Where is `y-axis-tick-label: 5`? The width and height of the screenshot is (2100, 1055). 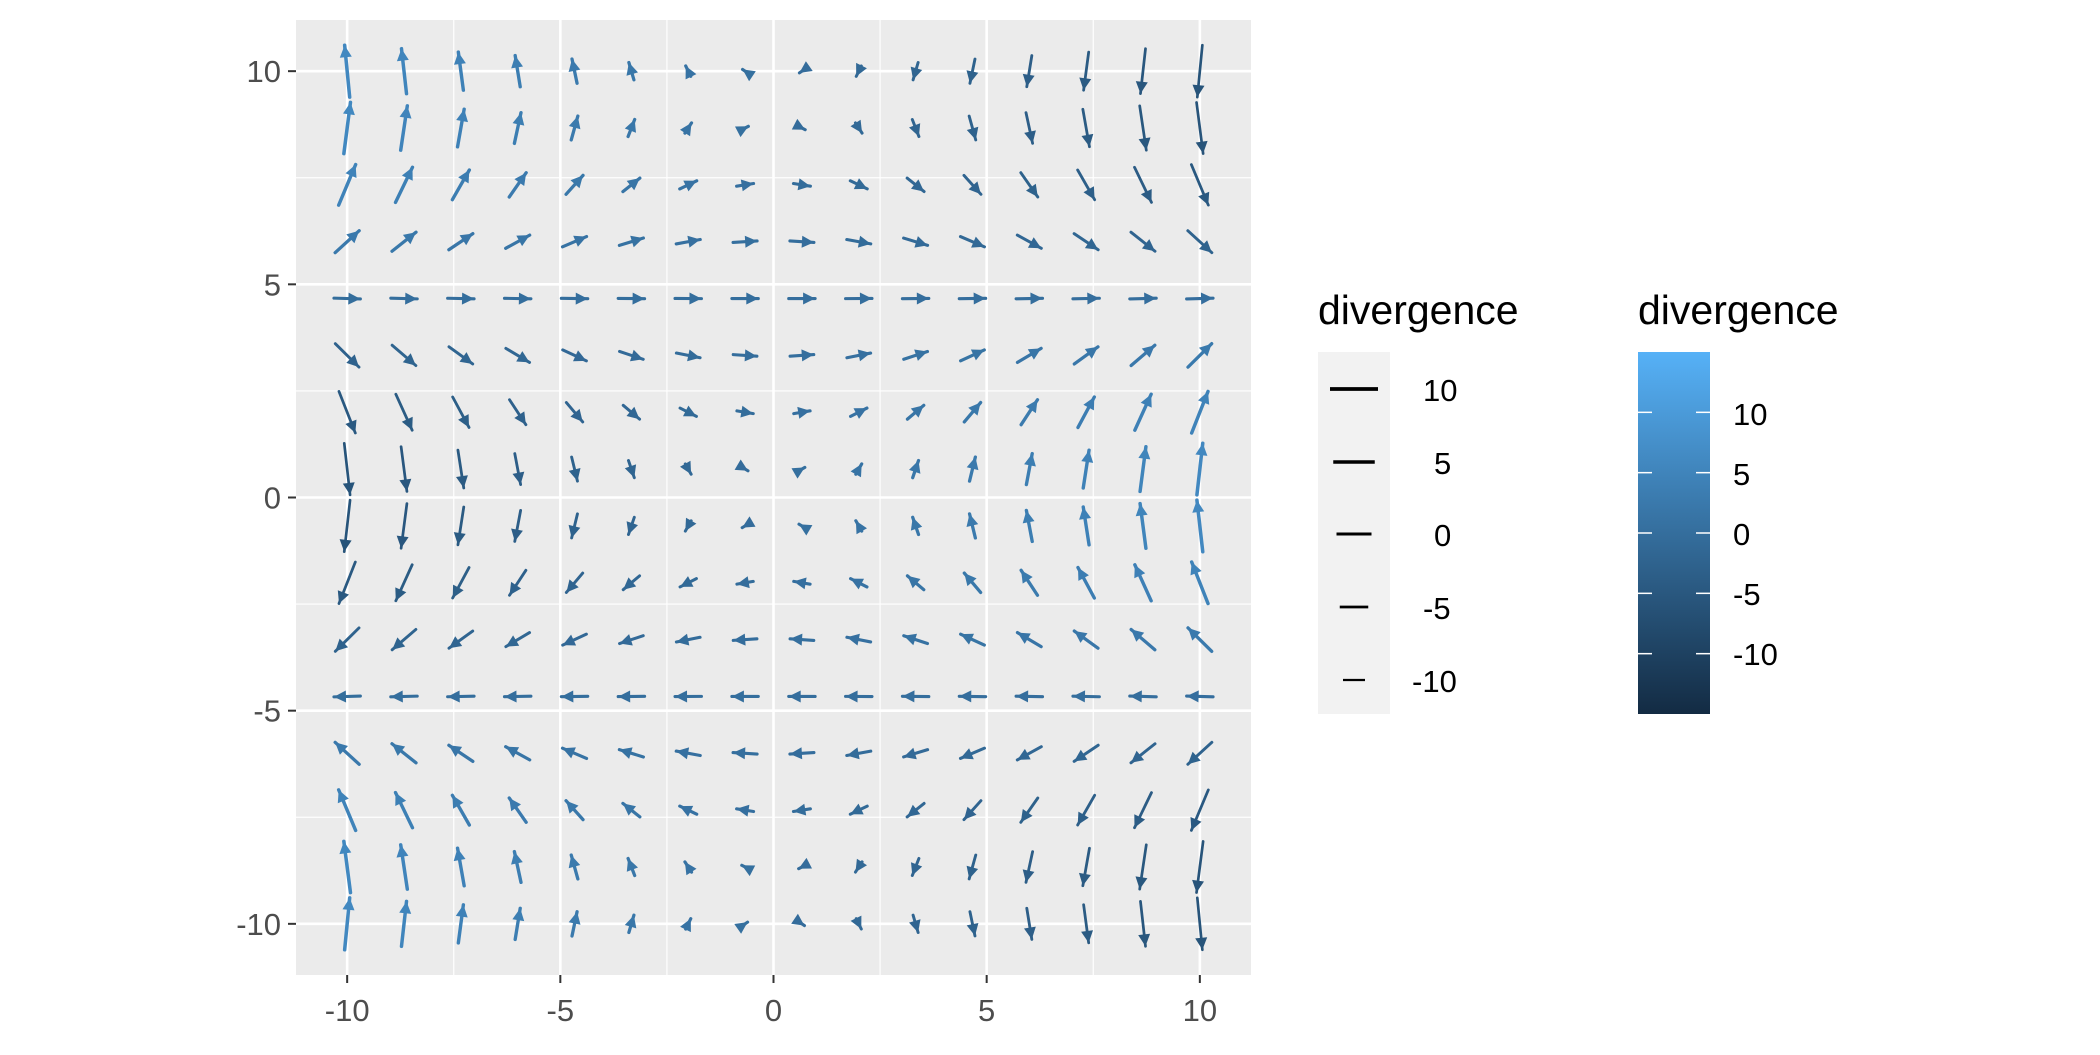 y-axis-tick-label: 5 is located at coordinates (272, 284).